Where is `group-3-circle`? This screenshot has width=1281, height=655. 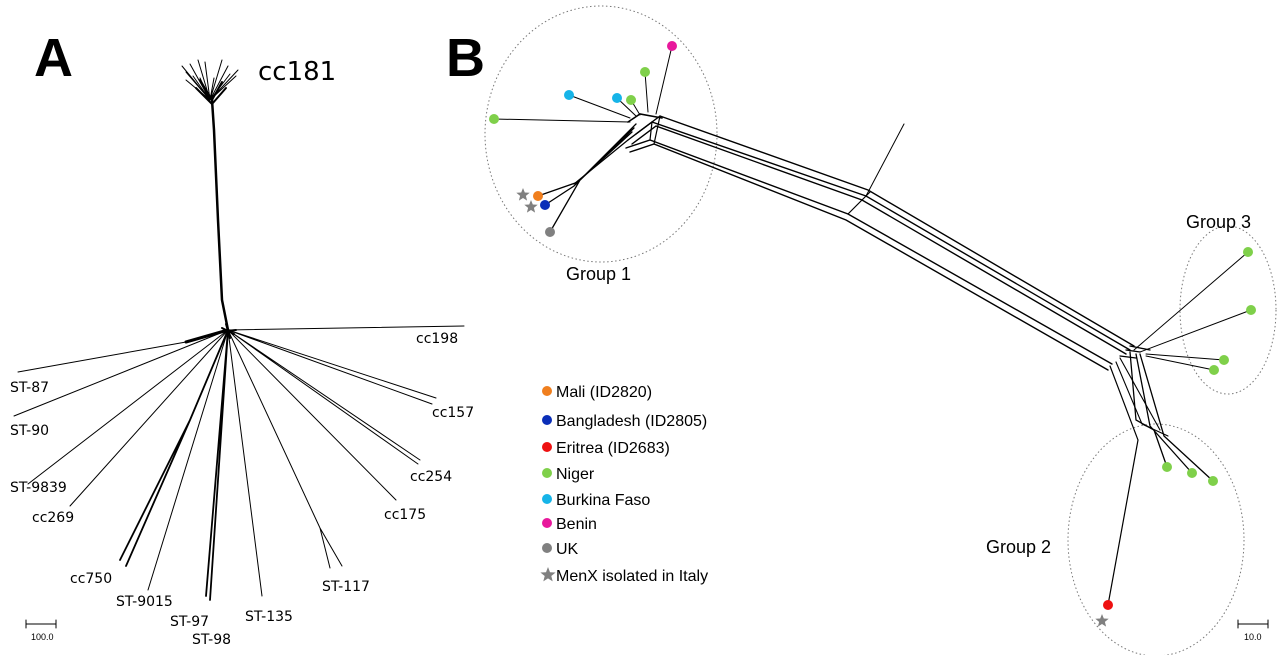 group-3-circle is located at coordinates (1228, 310).